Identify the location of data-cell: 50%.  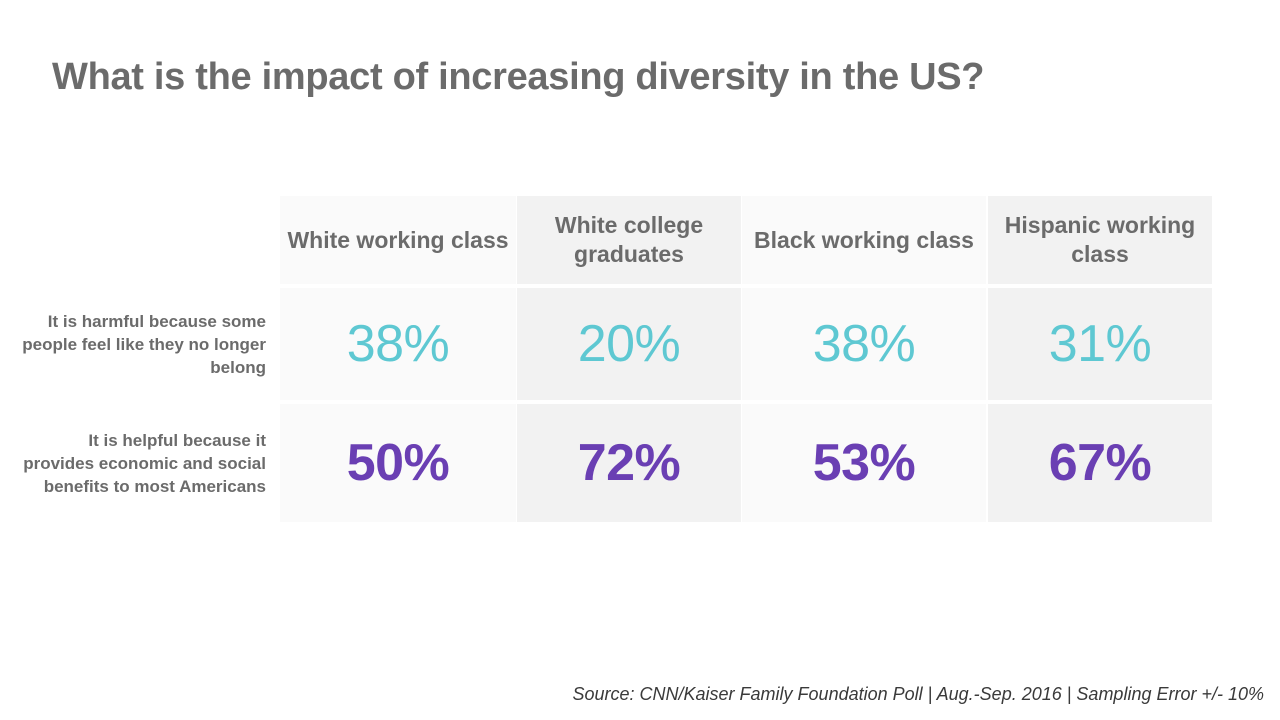
(398, 463).